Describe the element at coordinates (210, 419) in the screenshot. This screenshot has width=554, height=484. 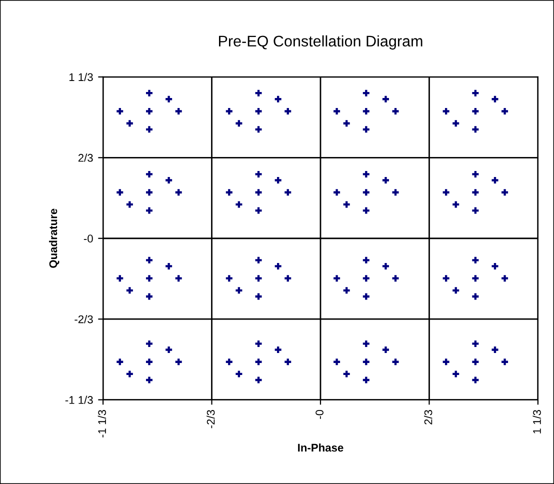
I see `x-tick-label: -2/3` at that location.